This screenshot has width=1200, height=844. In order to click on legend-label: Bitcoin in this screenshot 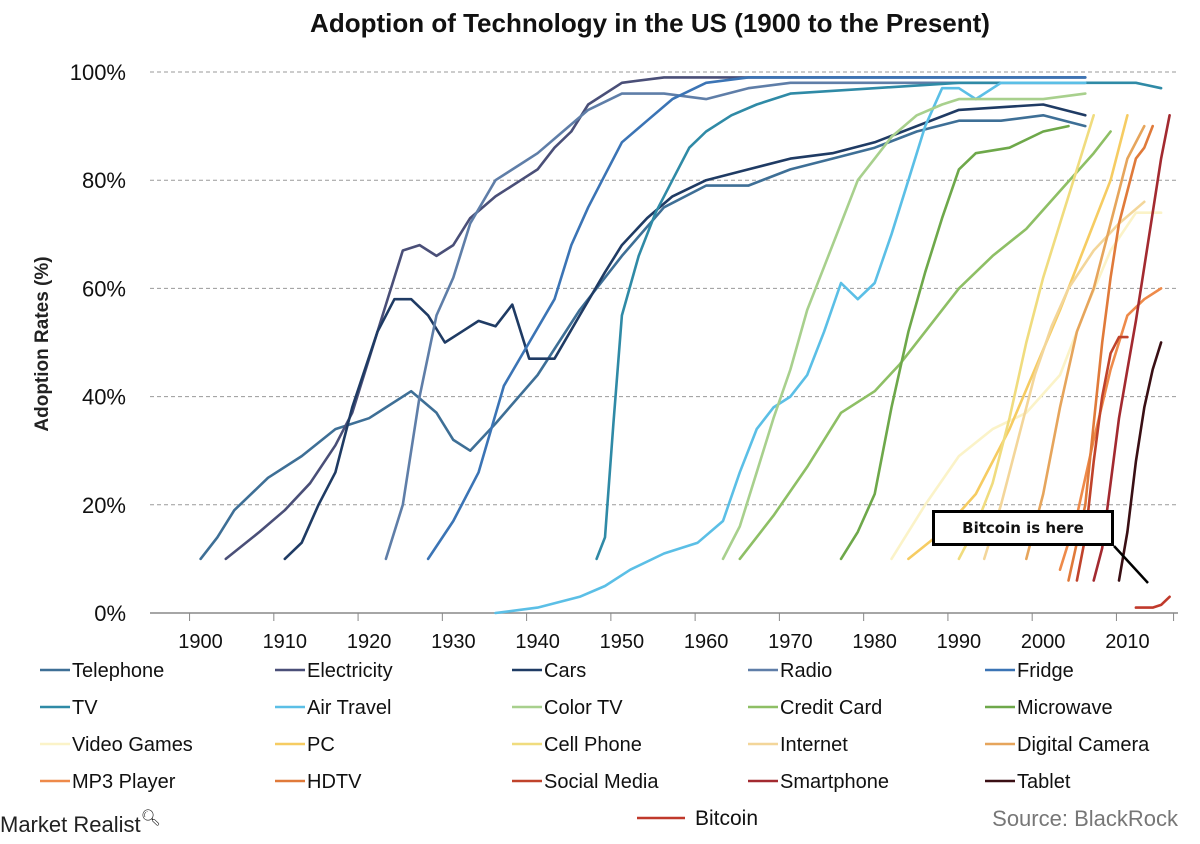, I will do `click(726, 818)`.